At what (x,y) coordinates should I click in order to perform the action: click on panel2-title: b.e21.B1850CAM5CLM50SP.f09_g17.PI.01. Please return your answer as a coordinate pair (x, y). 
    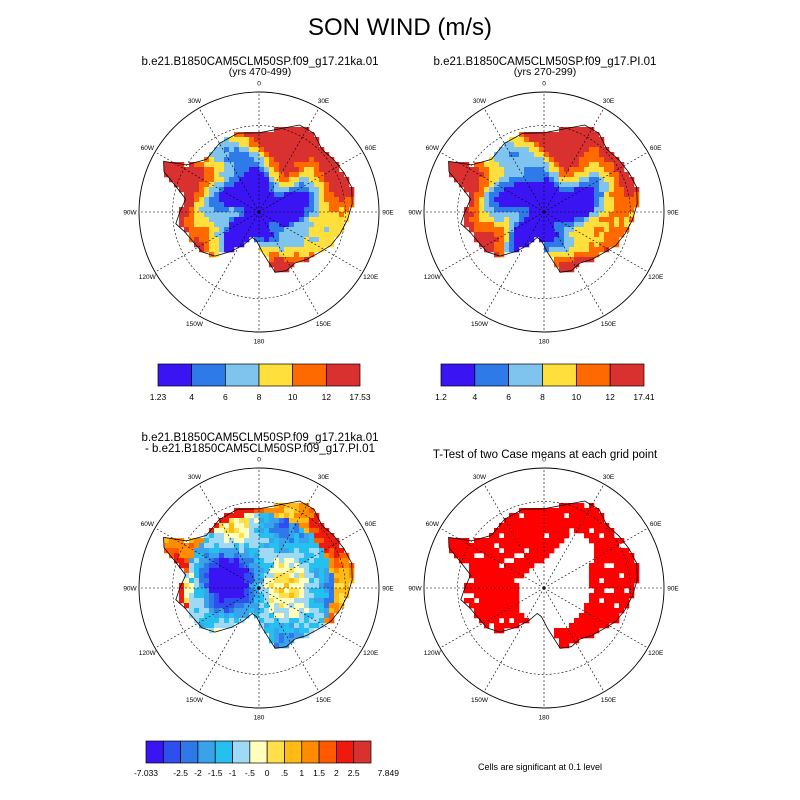
    Looking at the image, I should click on (545, 62).